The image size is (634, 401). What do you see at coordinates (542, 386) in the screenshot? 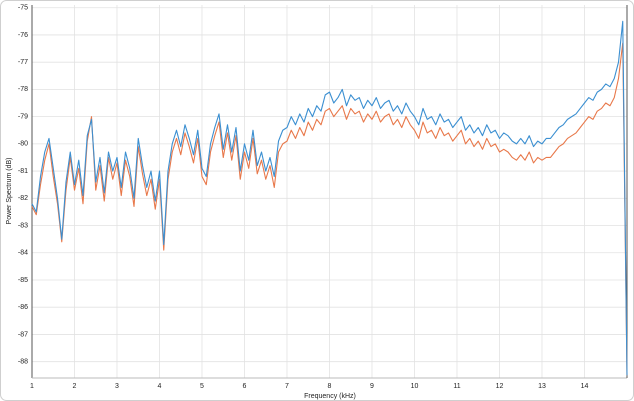
I see `x-tick-label: 13` at bounding box center [542, 386].